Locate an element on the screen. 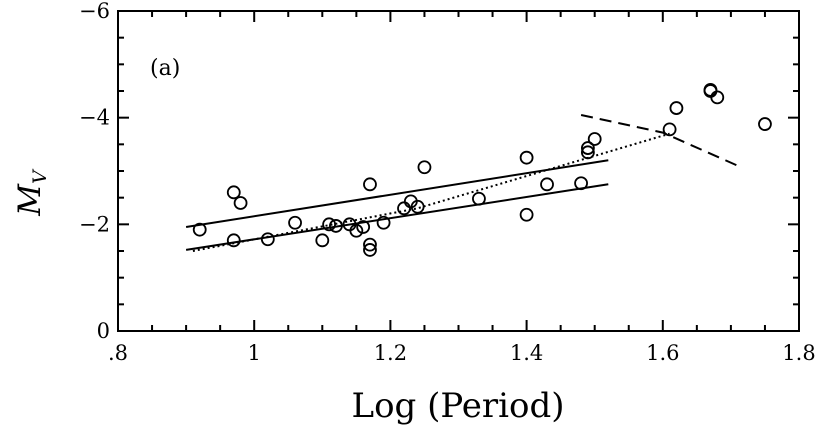  y-axis-title: MV is located at coordinates (31, 192).